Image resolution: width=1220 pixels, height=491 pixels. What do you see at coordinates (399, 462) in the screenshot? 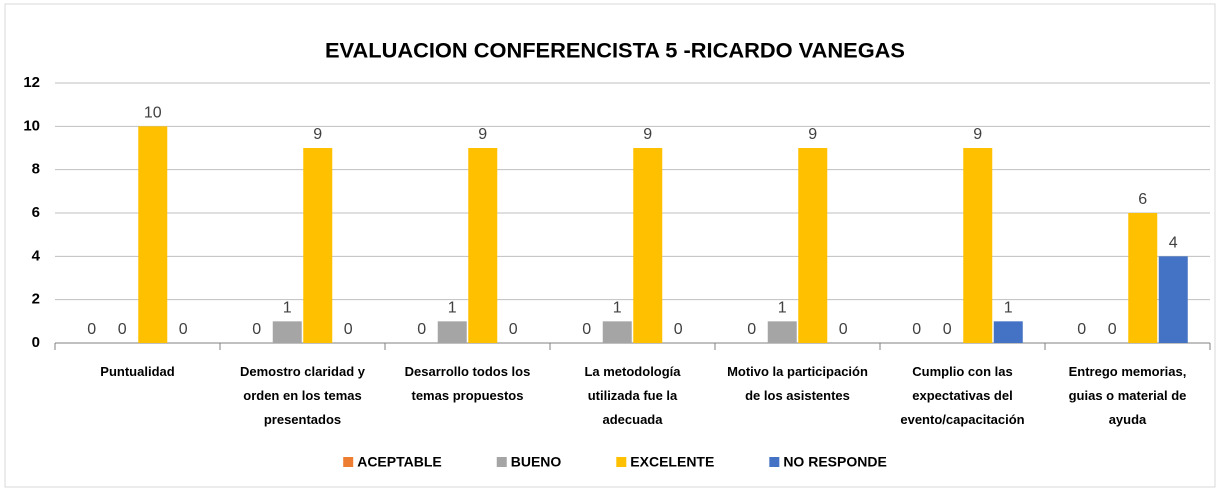
I see `legend-label: ACEPTABLE` at bounding box center [399, 462].